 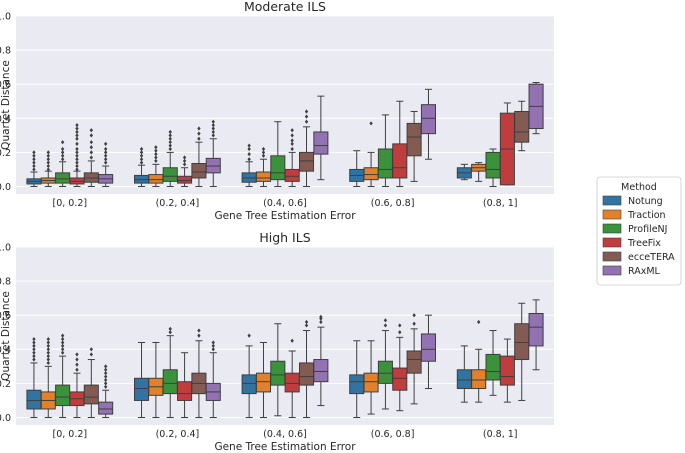 I want to click on legend-item-treefix: TreeFix, so click(x=631, y=243).